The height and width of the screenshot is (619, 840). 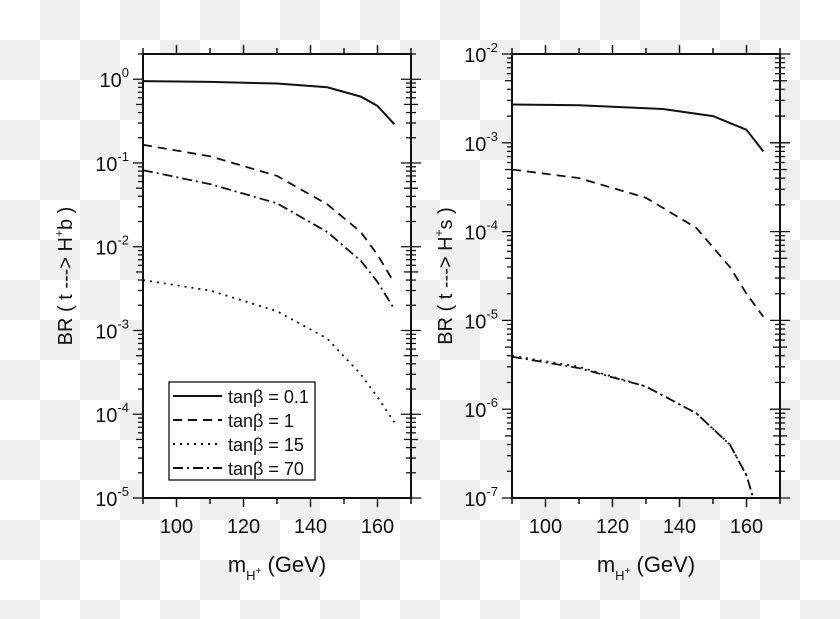 What do you see at coordinates (261, 421) in the screenshot?
I see `legend-label: tanβ = 1` at bounding box center [261, 421].